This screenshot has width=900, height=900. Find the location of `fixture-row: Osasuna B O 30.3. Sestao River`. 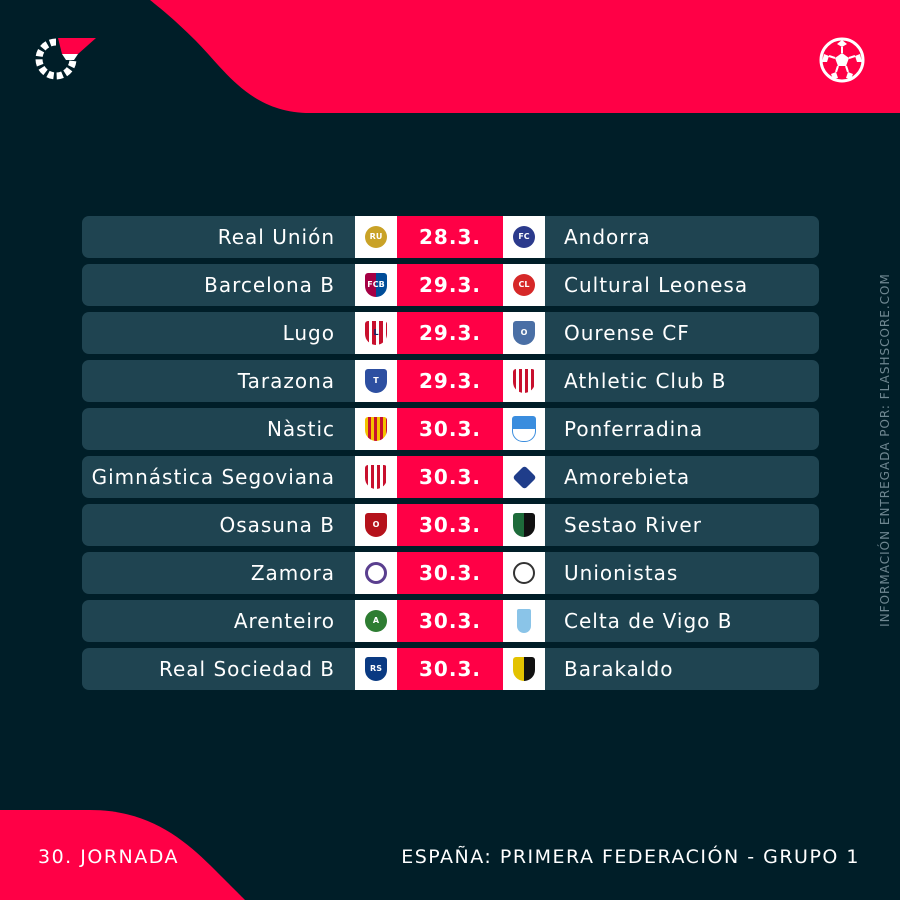

fixture-row: Osasuna B O 30.3. Sestao River is located at coordinates (450, 525).